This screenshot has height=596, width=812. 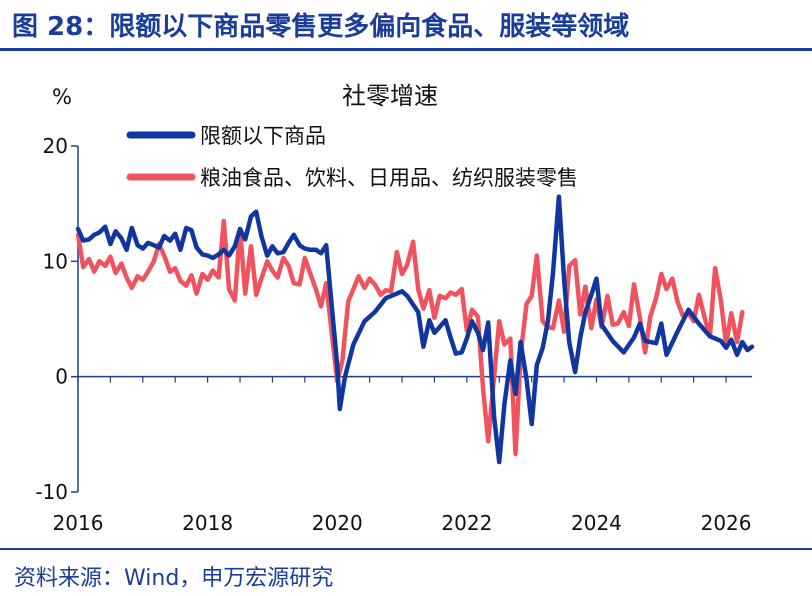 What do you see at coordinates (51, 492) in the screenshot?
I see `y-tick-label: -10` at bounding box center [51, 492].